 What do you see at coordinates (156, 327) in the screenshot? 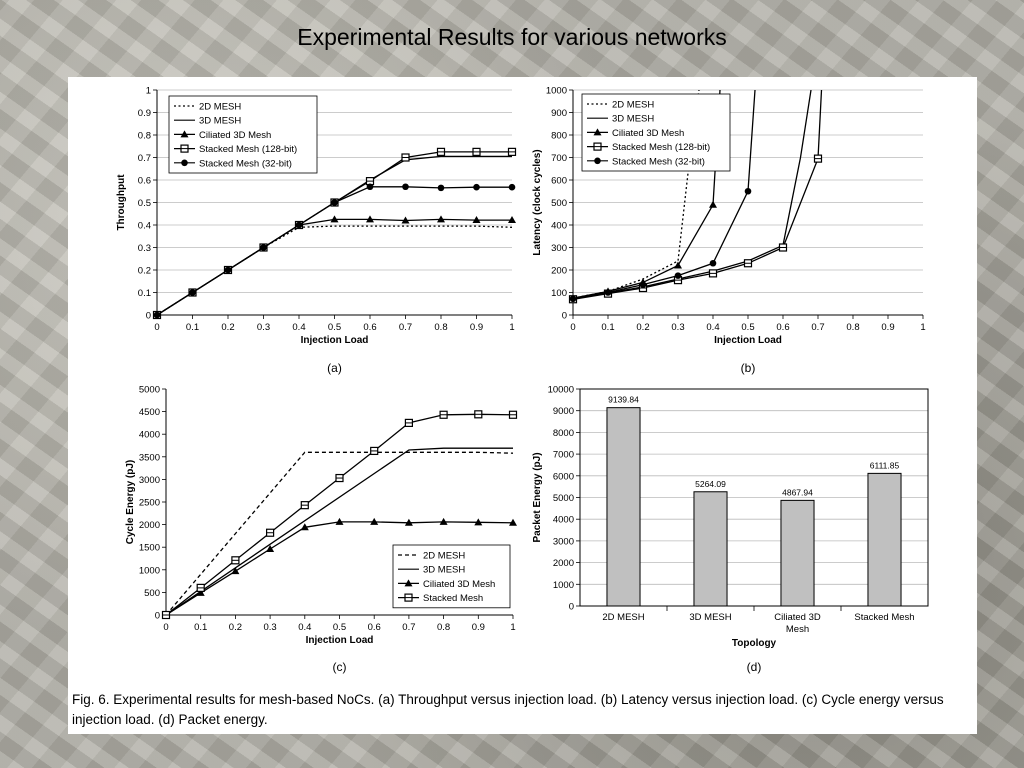
I see `x-tick-label: 0` at bounding box center [156, 327].